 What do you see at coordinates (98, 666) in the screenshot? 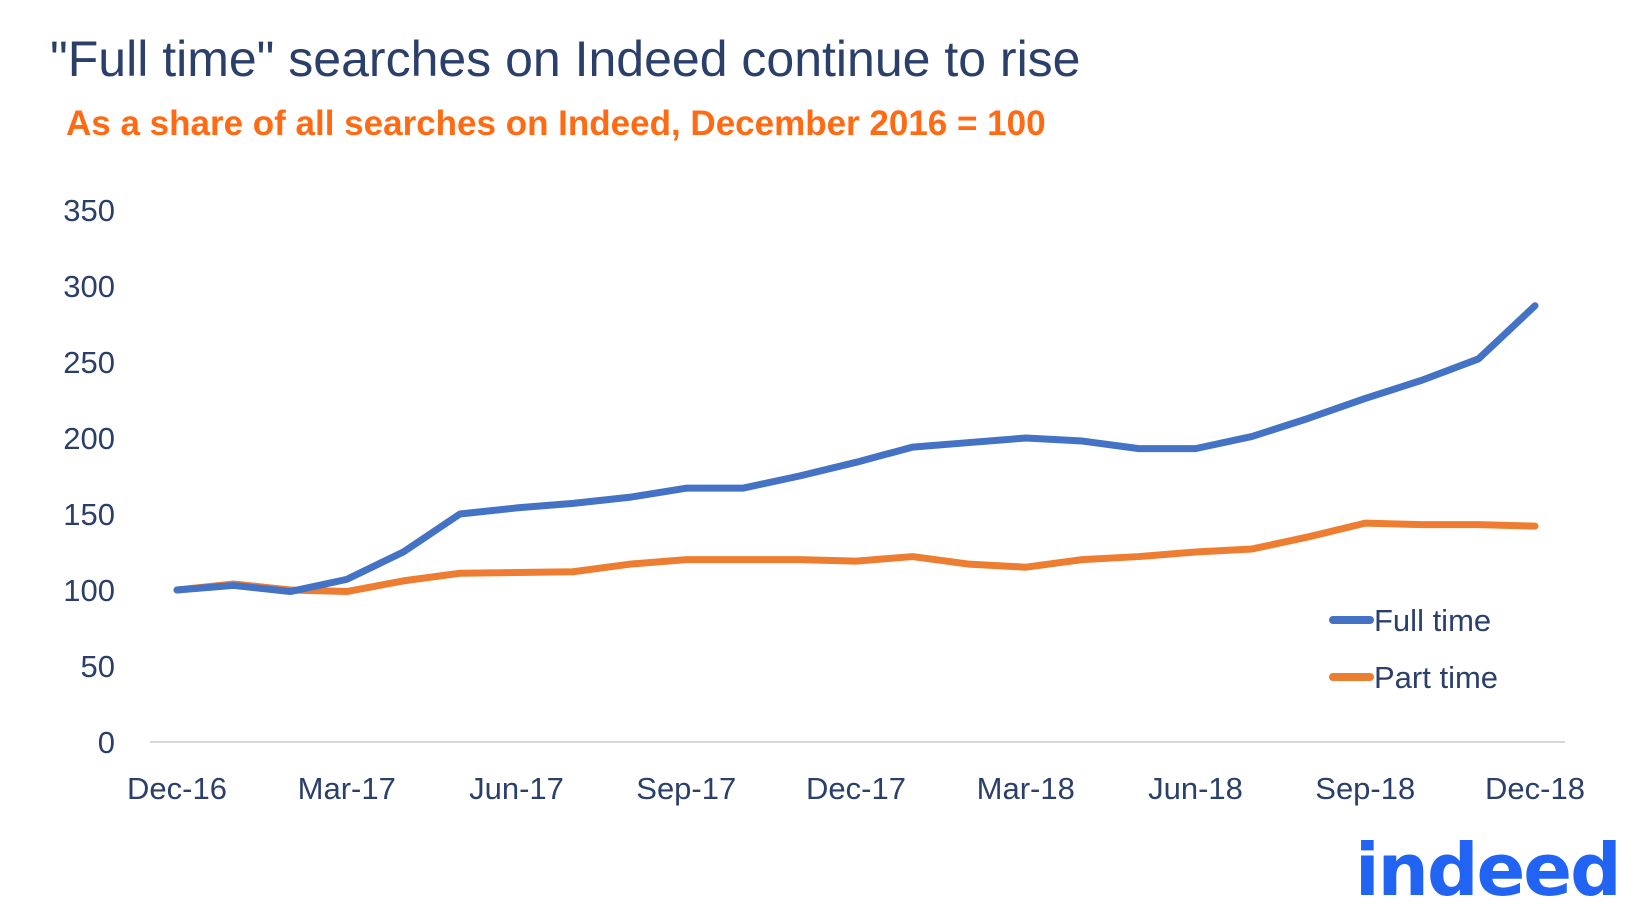
I see `y-tick-label: 50` at bounding box center [98, 666].